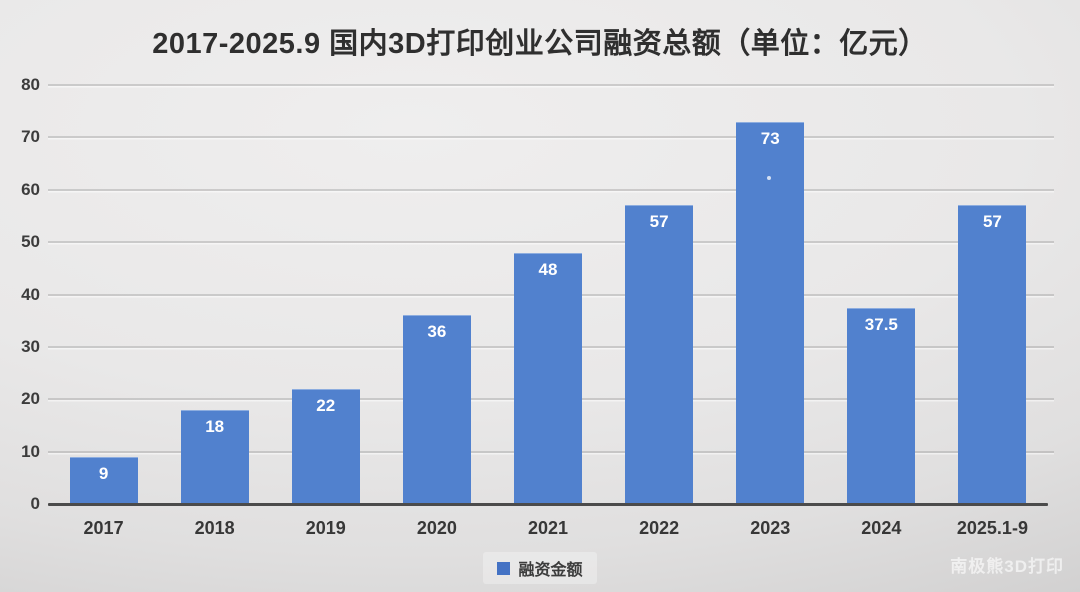 The width and height of the screenshot is (1080, 592). What do you see at coordinates (992, 222) in the screenshot?
I see `bar-value-2025.1-9: 57` at bounding box center [992, 222].